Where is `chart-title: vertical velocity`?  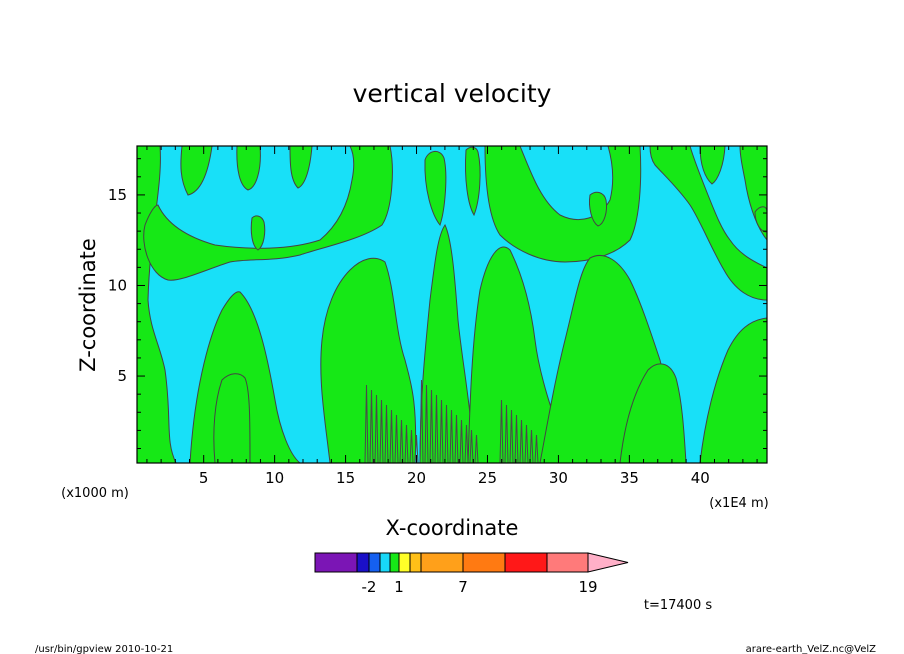
chart-title: vertical velocity is located at coordinates (452, 93).